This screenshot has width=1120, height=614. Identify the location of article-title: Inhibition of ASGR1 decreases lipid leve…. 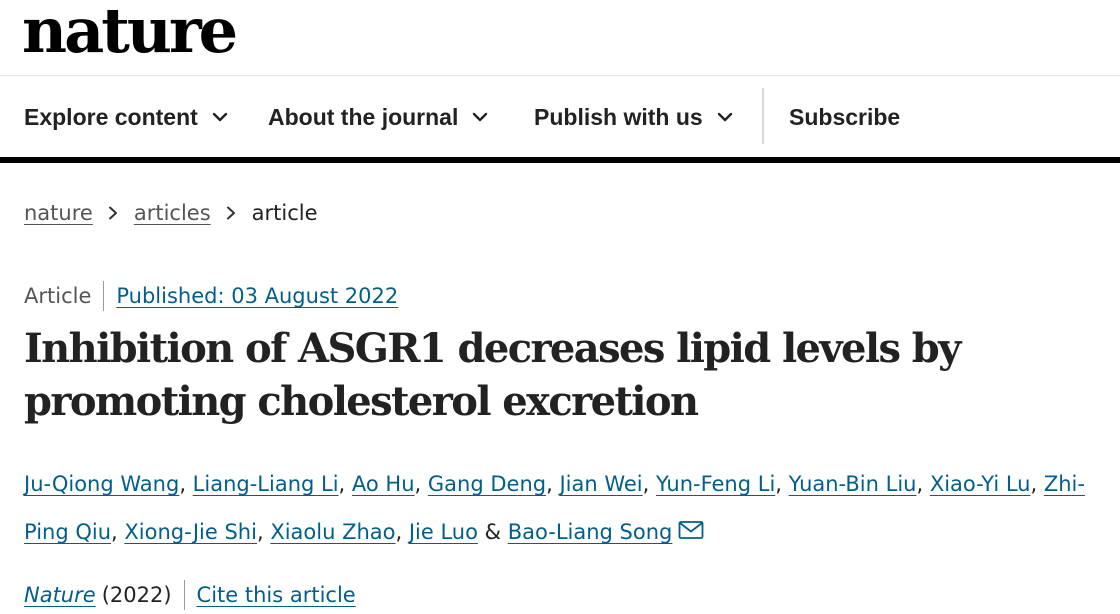
(492, 375).